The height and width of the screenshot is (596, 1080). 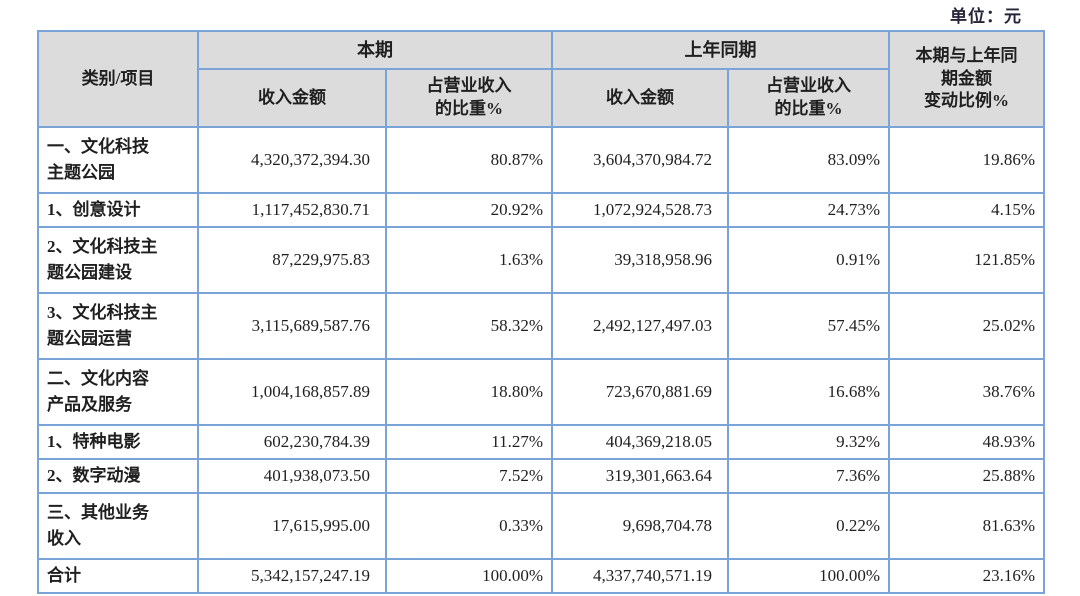 What do you see at coordinates (808, 260) in the screenshot?
I see `prior-share-cell: 0.91%` at bounding box center [808, 260].